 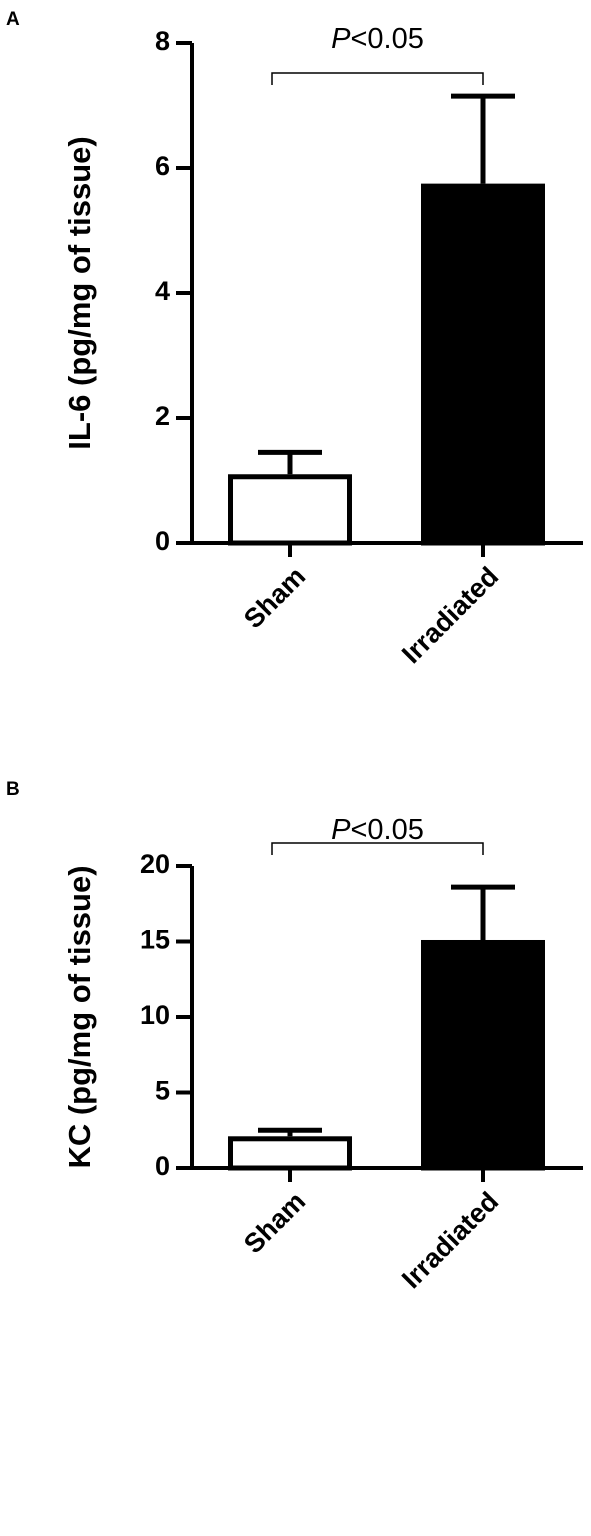 I want to click on y-tick-label: 6, so click(x=162, y=166).